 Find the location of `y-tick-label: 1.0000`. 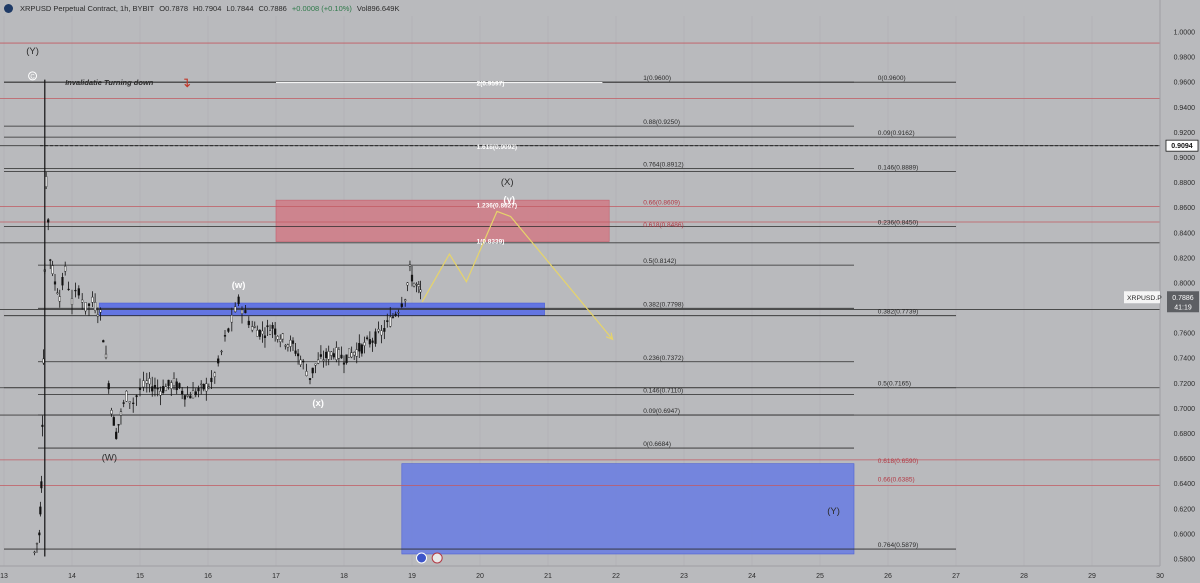

y-tick-label: 1.0000 is located at coordinates (1185, 33).